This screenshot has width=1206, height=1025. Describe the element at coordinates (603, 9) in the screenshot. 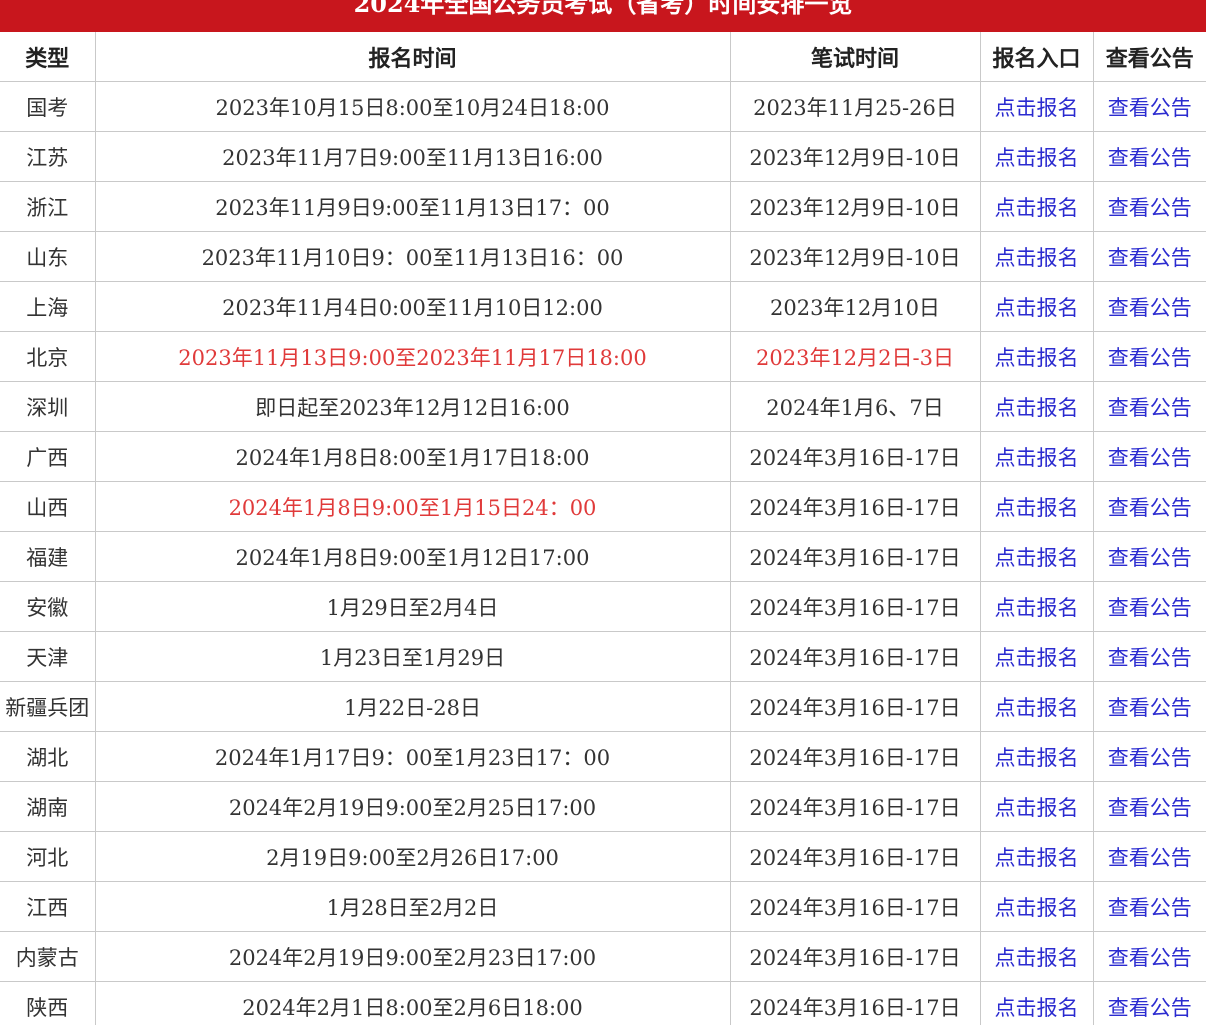

I see `table-title: 2024年全国公务员考试（省考）时间安排一览` at that location.